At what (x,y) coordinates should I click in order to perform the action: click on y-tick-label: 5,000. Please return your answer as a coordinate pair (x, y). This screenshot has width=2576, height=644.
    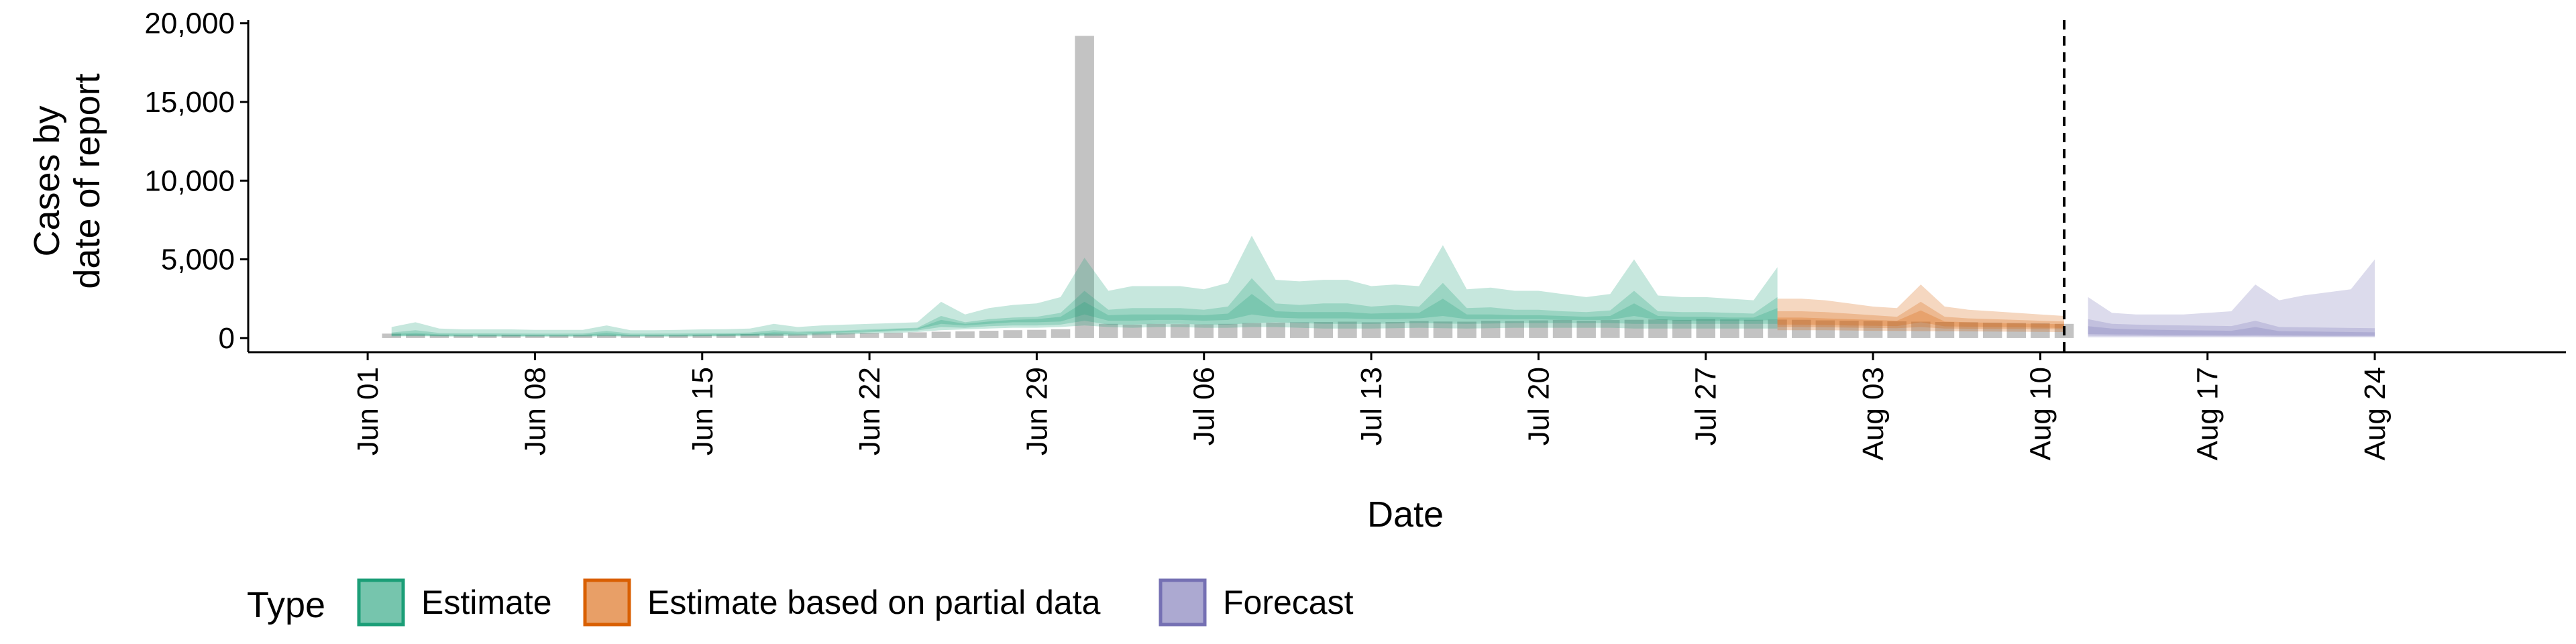
    Looking at the image, I should click on (198, 260).